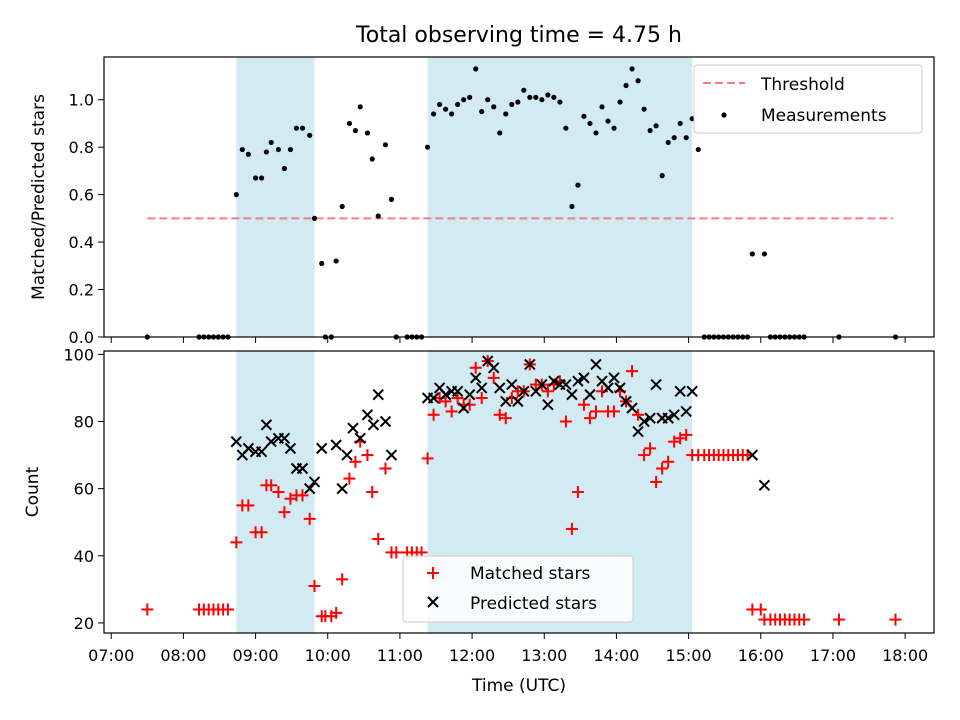 The image size is (960, 720). I want to click on y-tick-label: 0.8, so click(81, 147).